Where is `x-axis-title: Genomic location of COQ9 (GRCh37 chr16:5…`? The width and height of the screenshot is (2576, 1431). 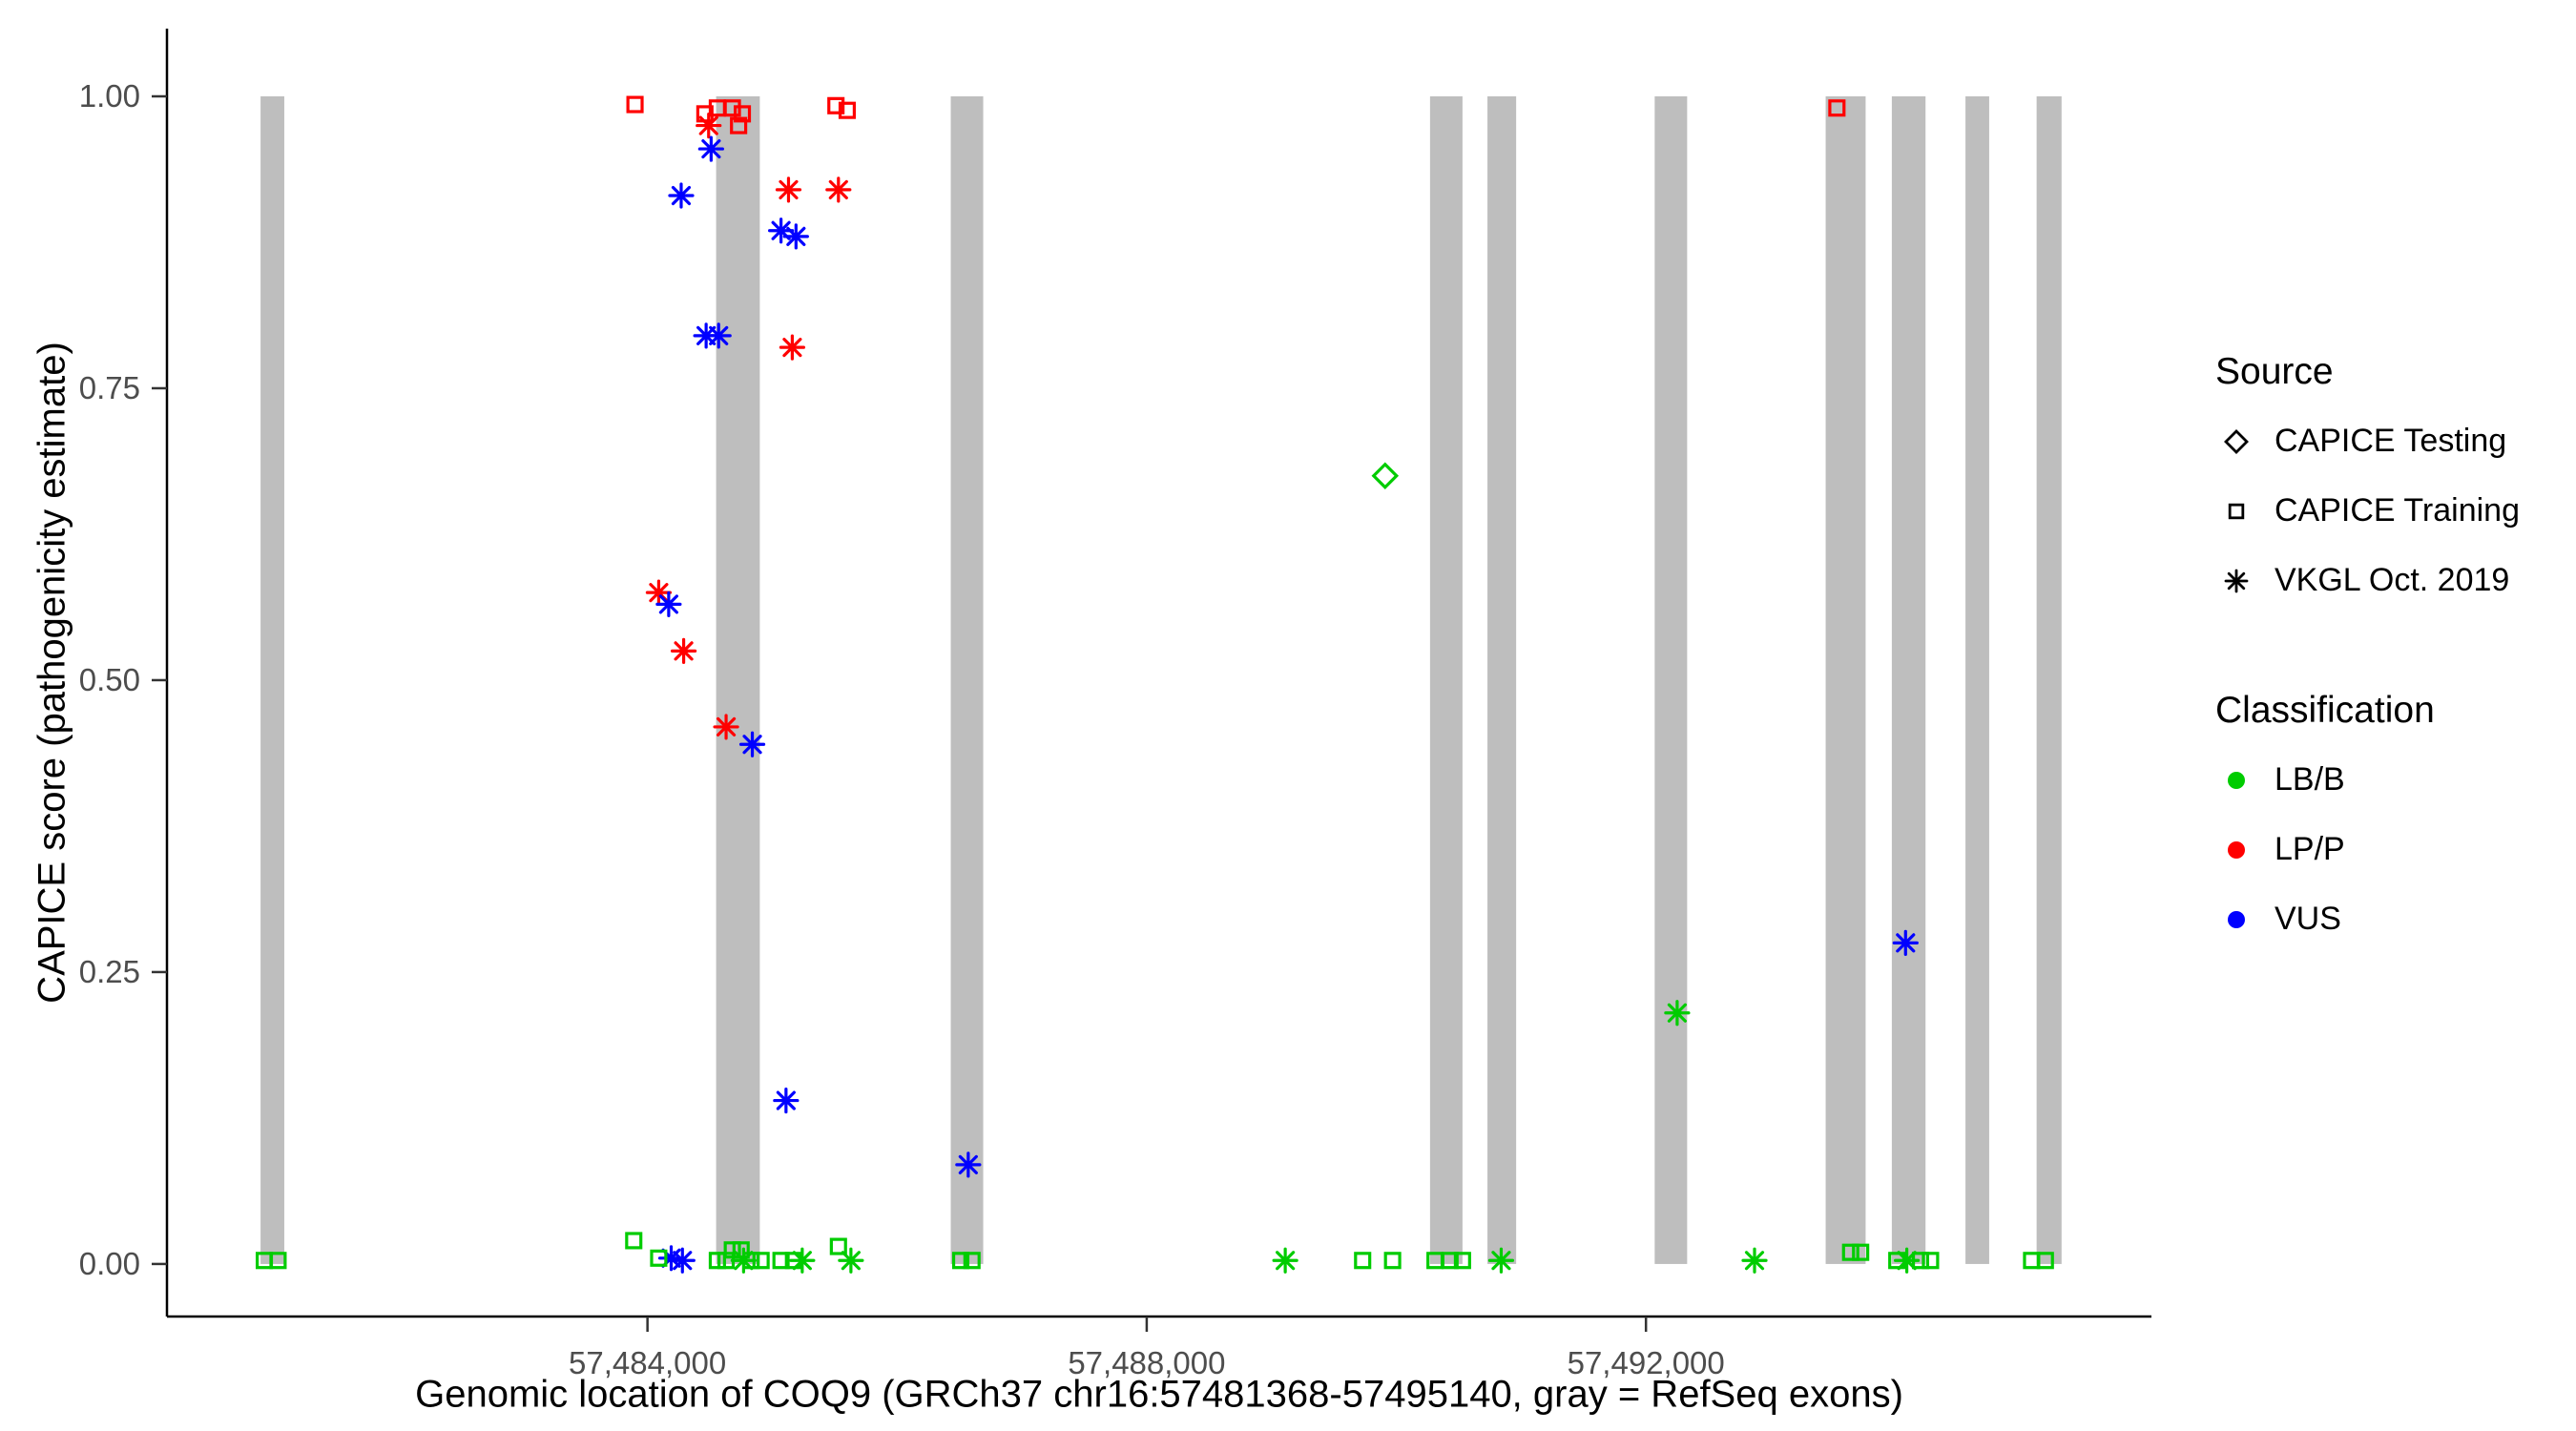 x-axis-title: Genomic location of COQ9 (GRCh37 chr16:5… is located at coordinates (1159, 1394).